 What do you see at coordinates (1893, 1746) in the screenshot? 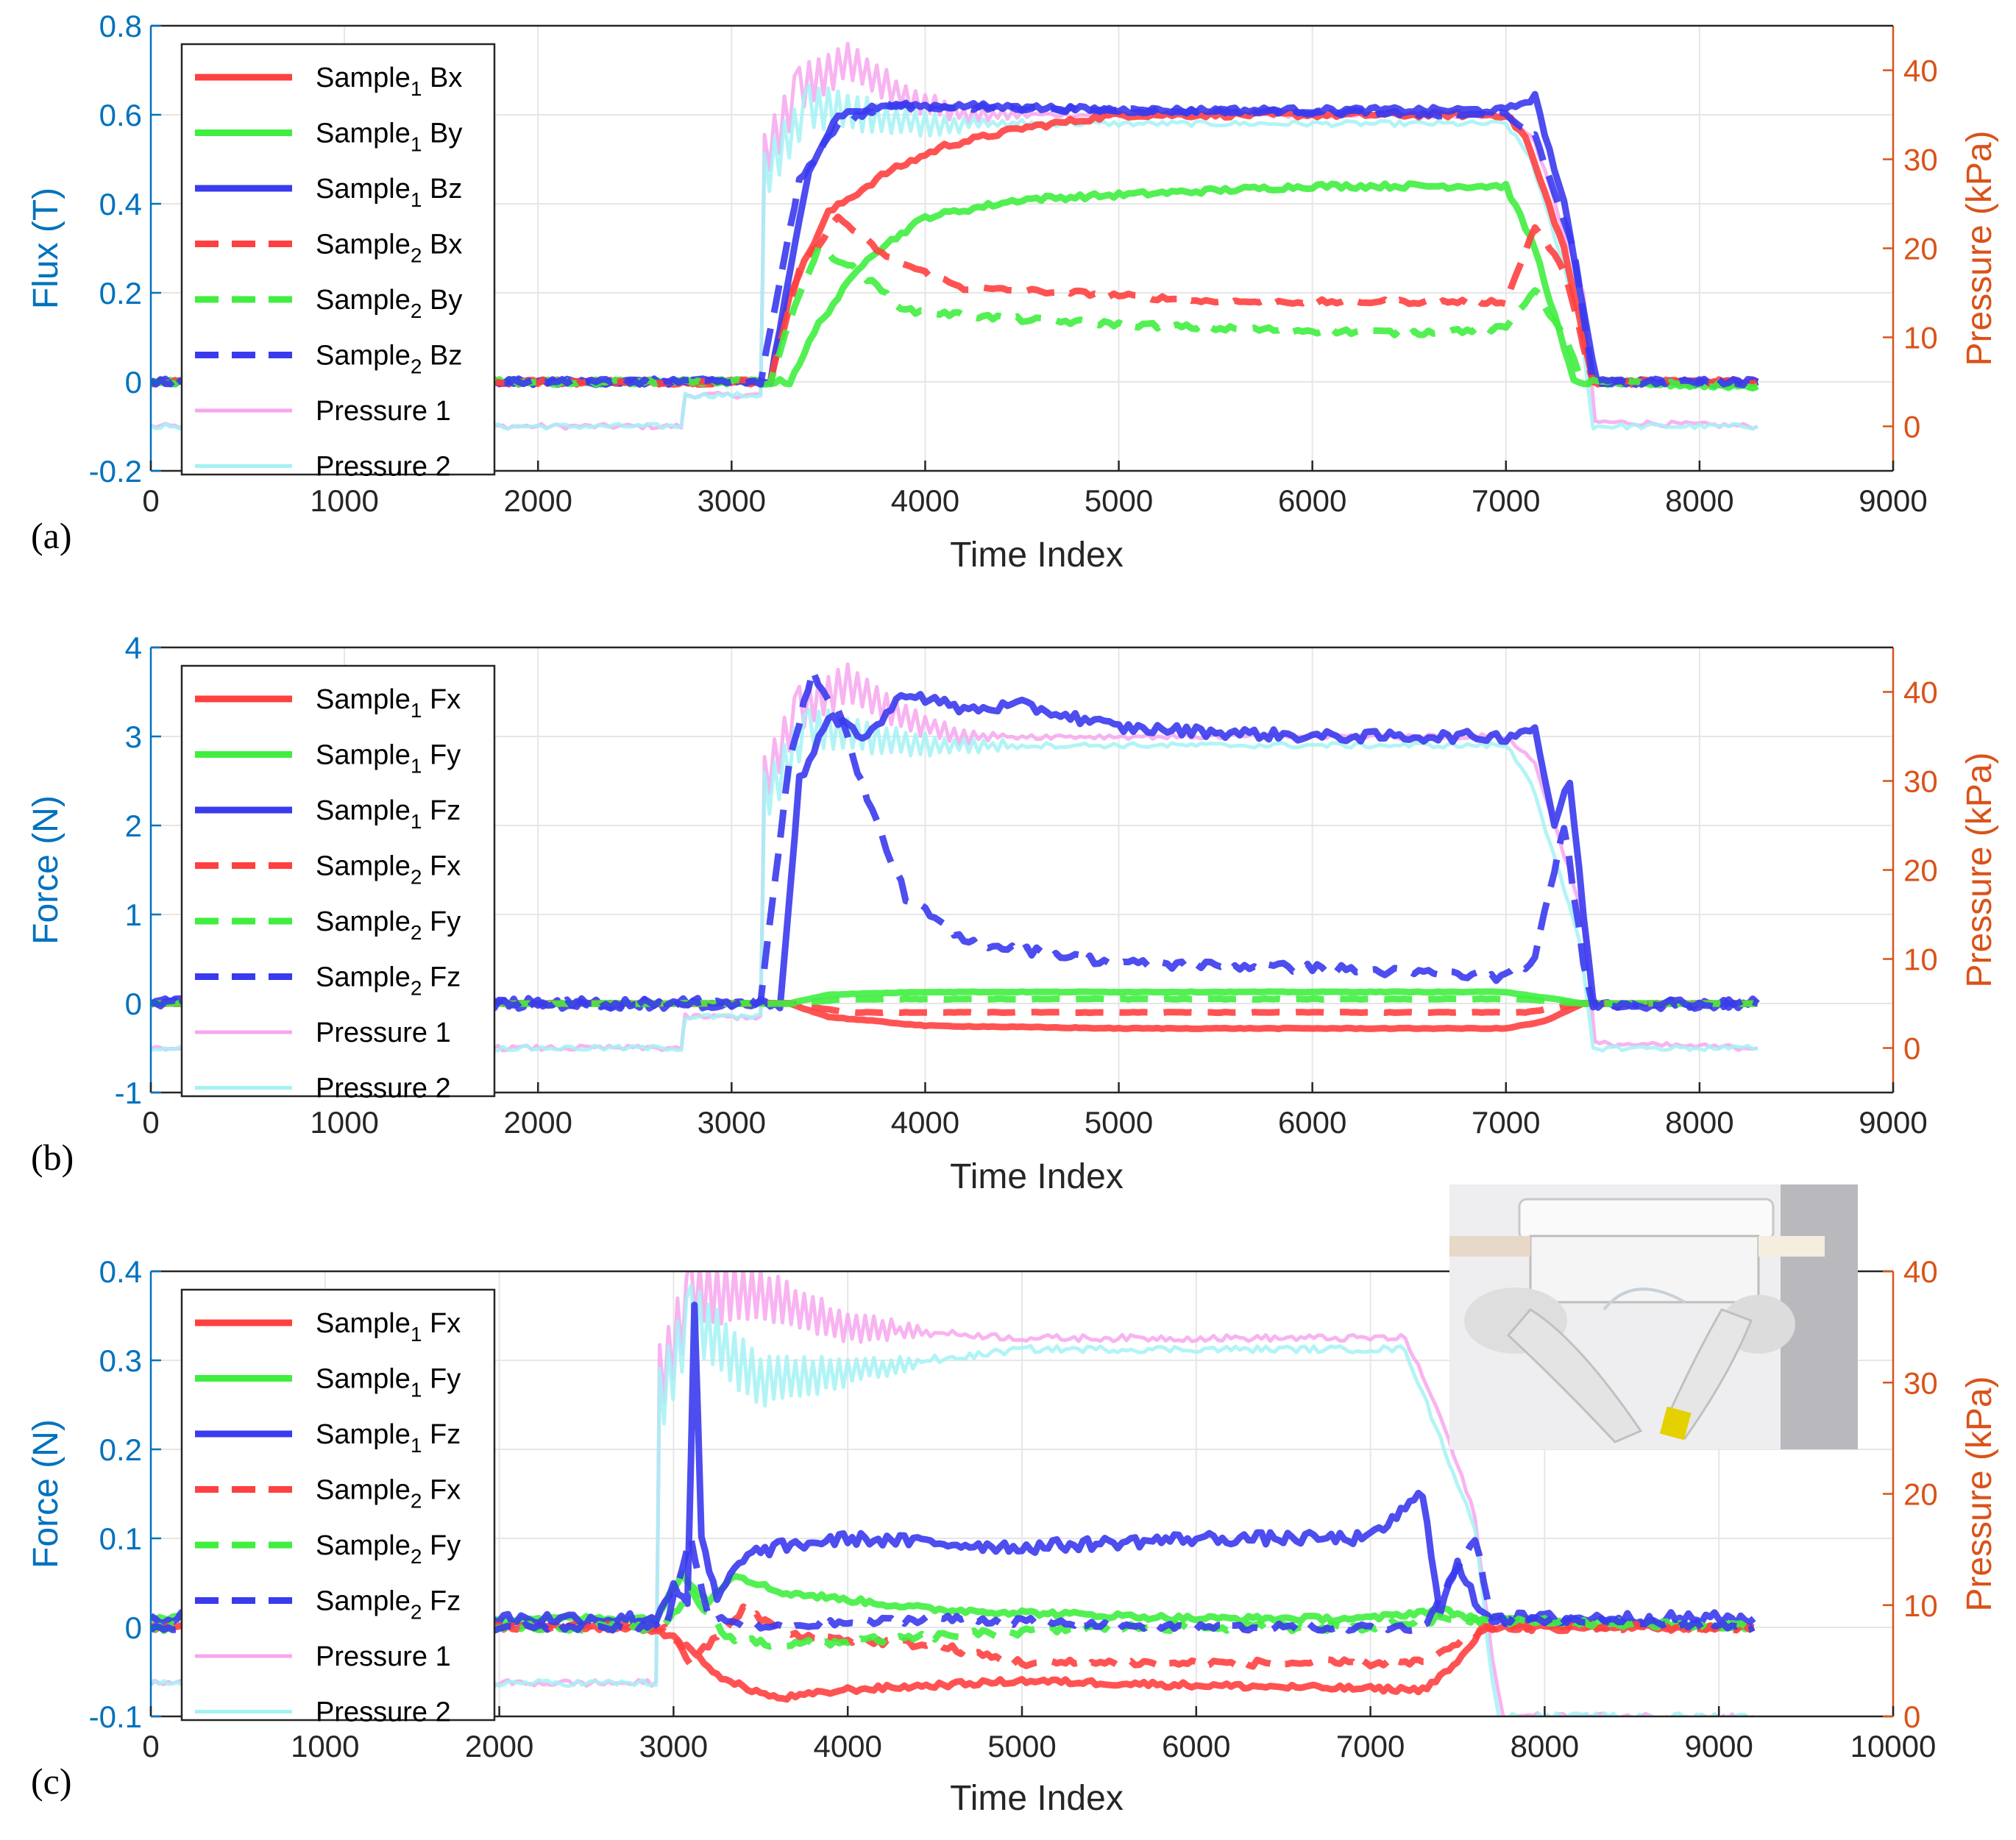
I see `x-tick-label: 10000` at bounding box center [1893, 1746].